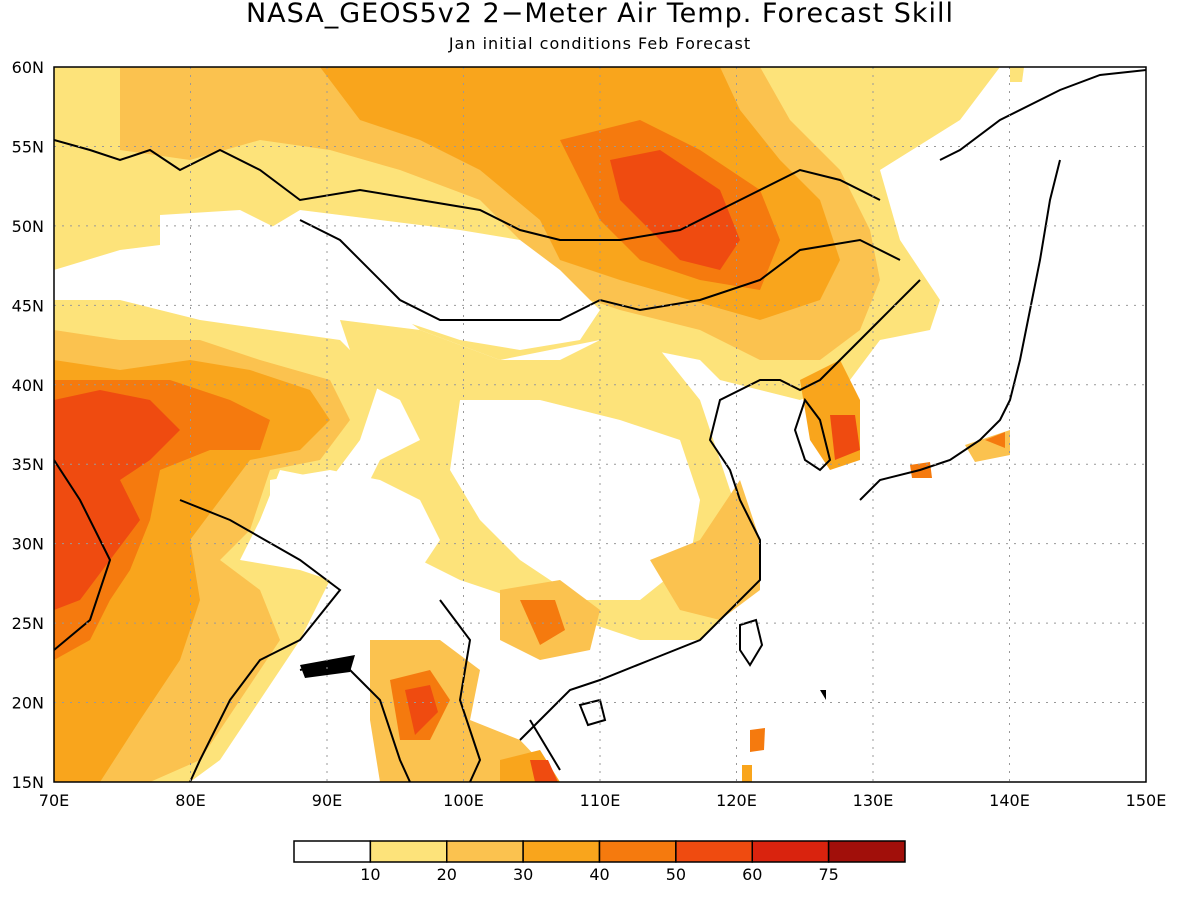 This screenshot has height=900, width=1200. What do you see at coordinates (28, 226) in the screenshot?
I see `lat-tick-label: 50N` at bounding box center [28, 226].